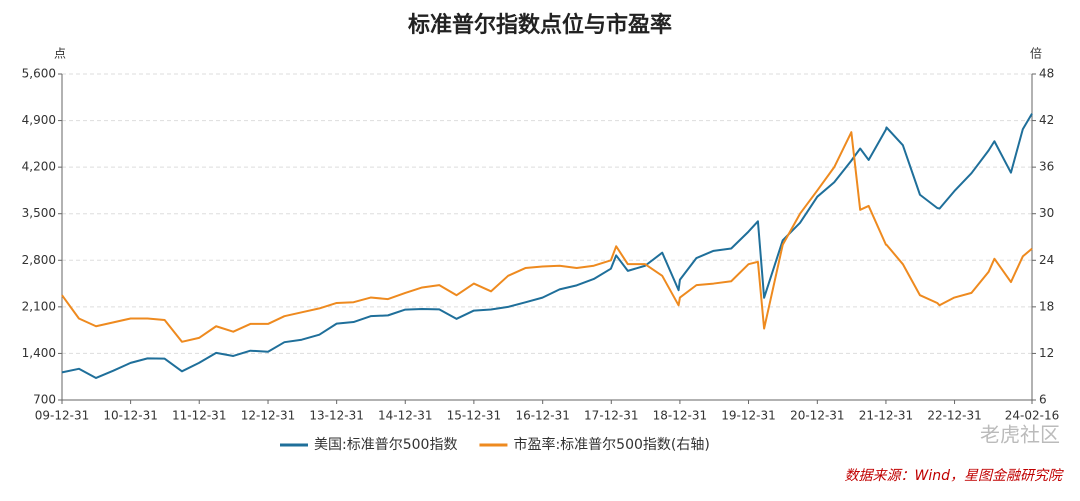 The width and height of the screenshot is (1080, 501). Describe the element at coordinates (611, 444) in the screenshot. I see `legend-label: 市盈率:标准普尔500指数(右轴)` at that location.